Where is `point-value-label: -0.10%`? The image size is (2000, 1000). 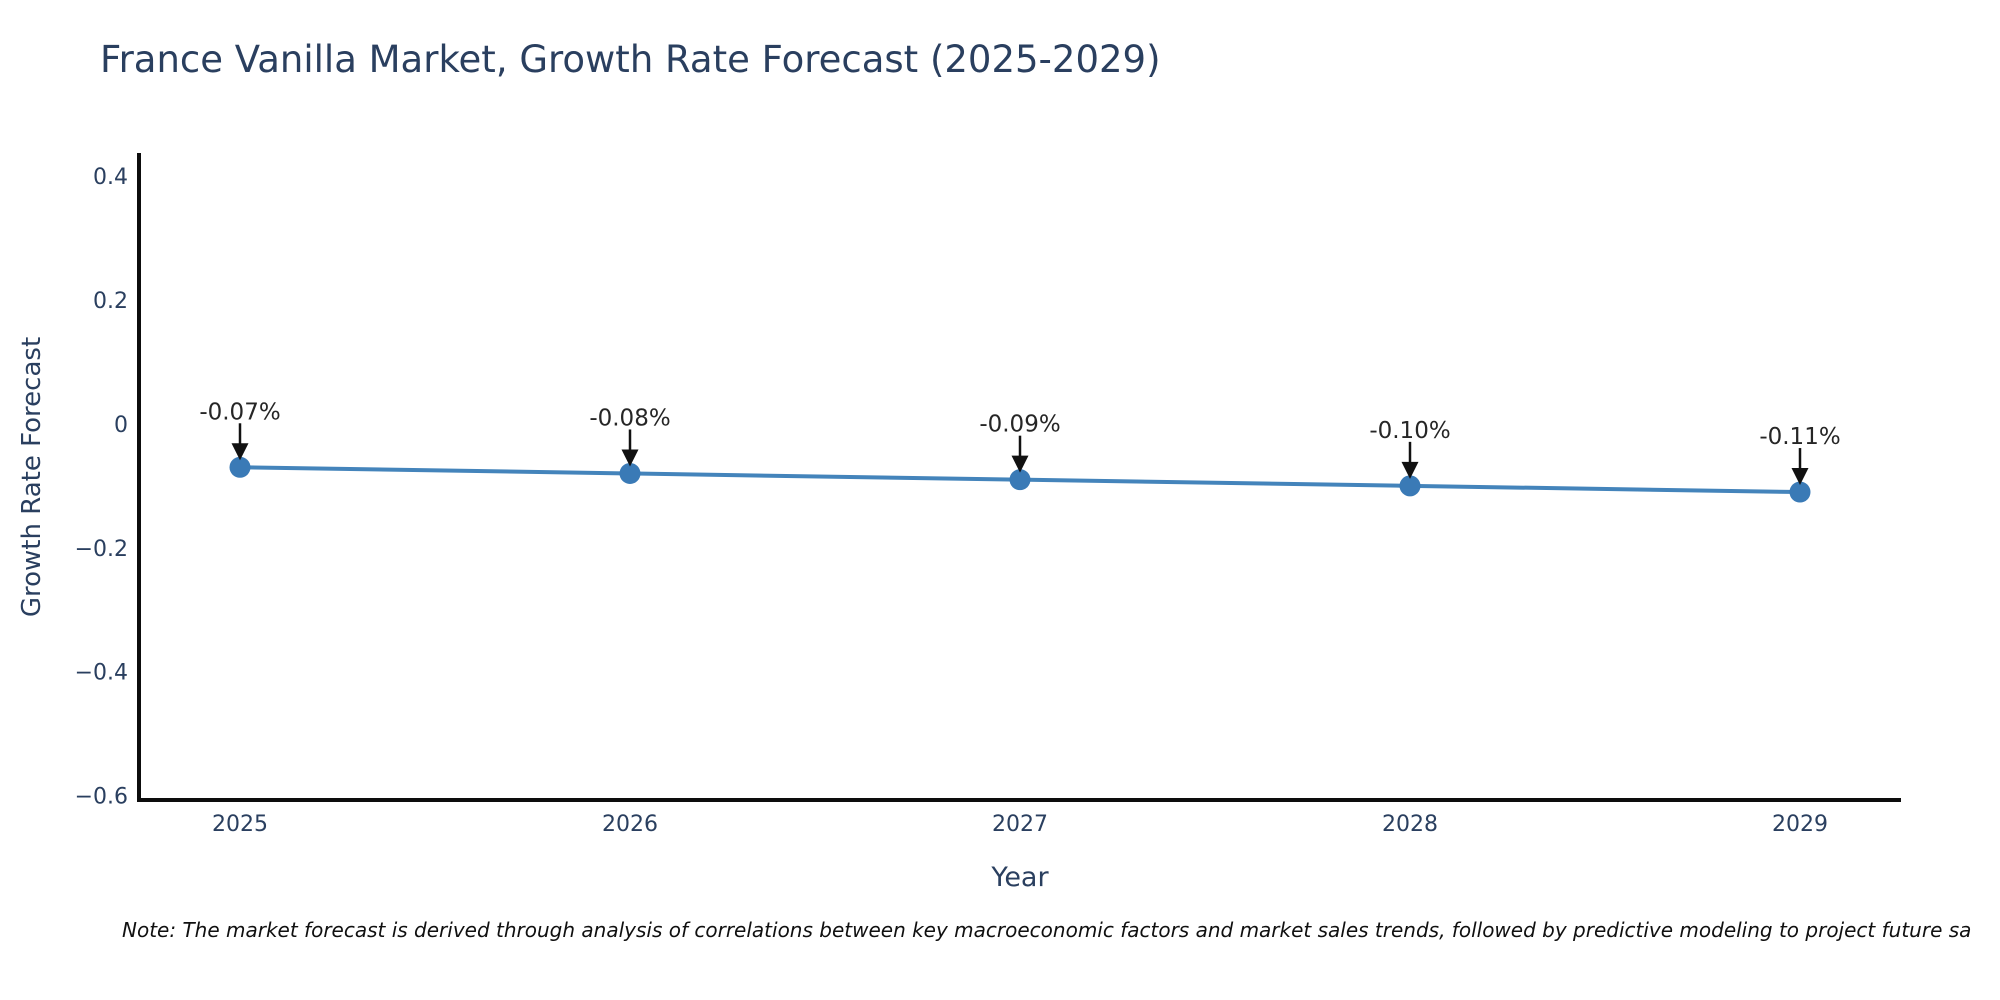 point-value-label: -0.10% is located at coordinates (1409, 431).